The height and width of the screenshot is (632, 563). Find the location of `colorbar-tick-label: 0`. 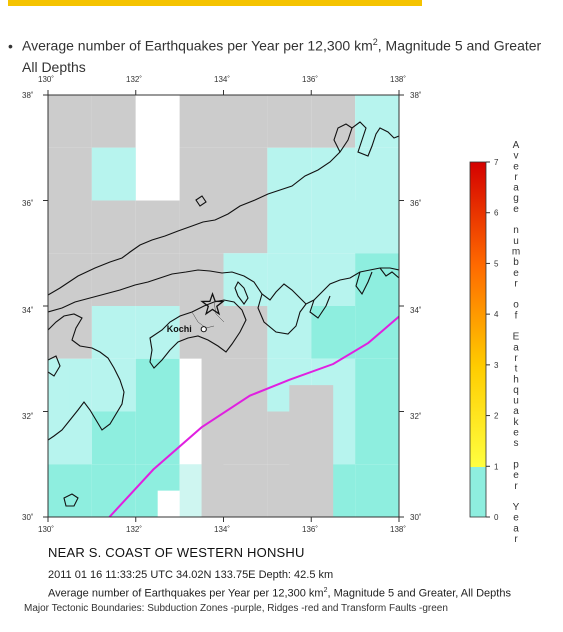

colorbar-tick-label: 0 is located at coordinates (496, 517).